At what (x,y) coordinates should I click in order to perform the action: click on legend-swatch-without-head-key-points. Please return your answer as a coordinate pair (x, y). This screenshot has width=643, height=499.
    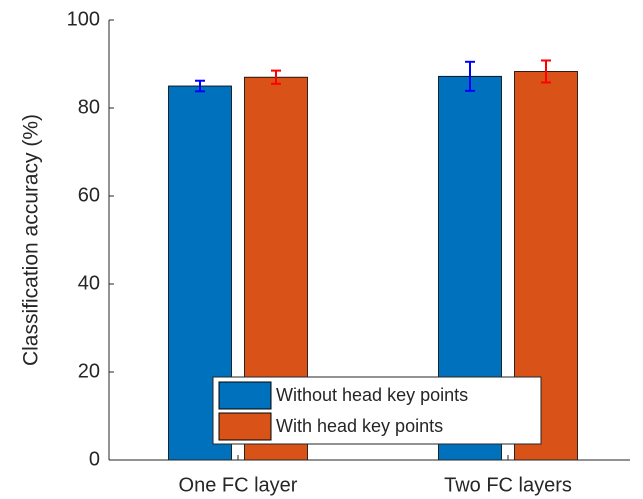
    Looking at the image, I should click on (245, 395).